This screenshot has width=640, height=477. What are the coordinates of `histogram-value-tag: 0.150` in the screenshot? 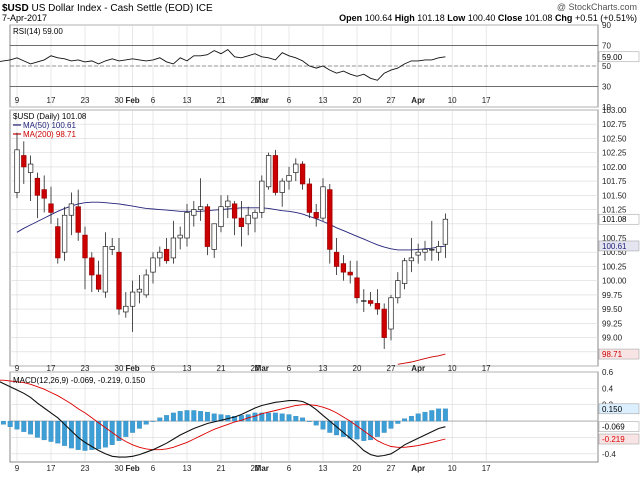 It's located at (612, 409).